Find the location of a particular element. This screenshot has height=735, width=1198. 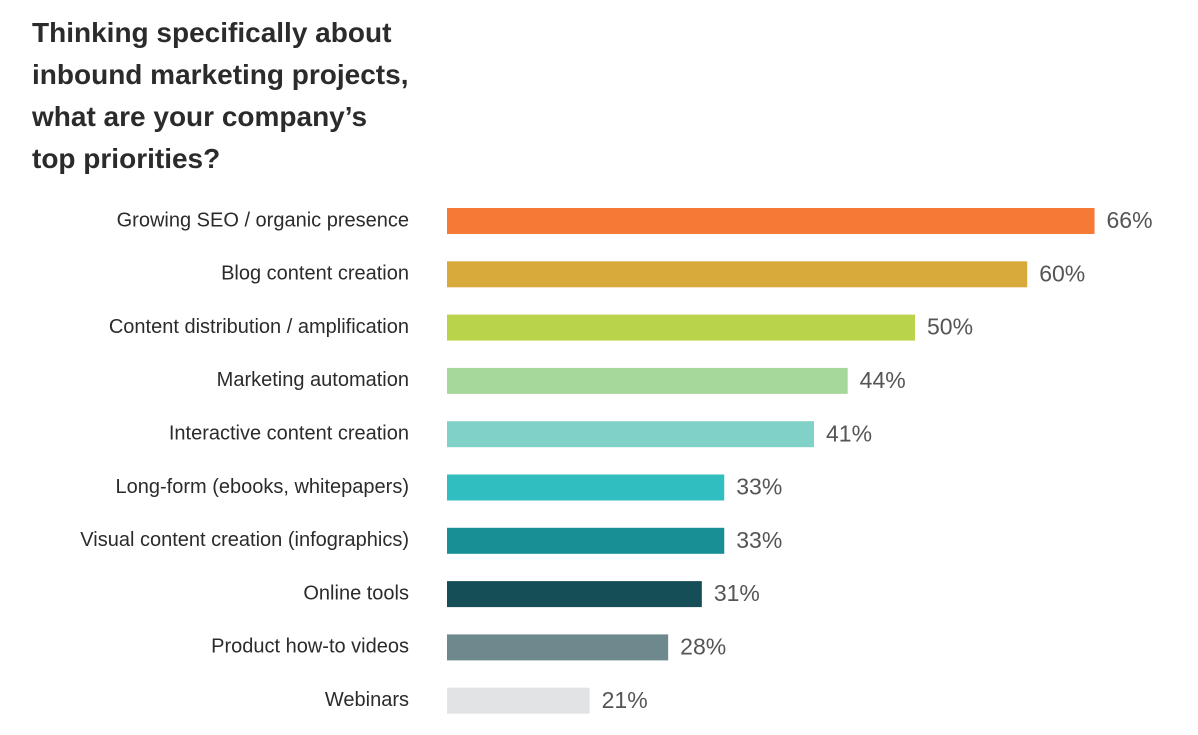

value-label: 28% is located at coordinates (703, 646).